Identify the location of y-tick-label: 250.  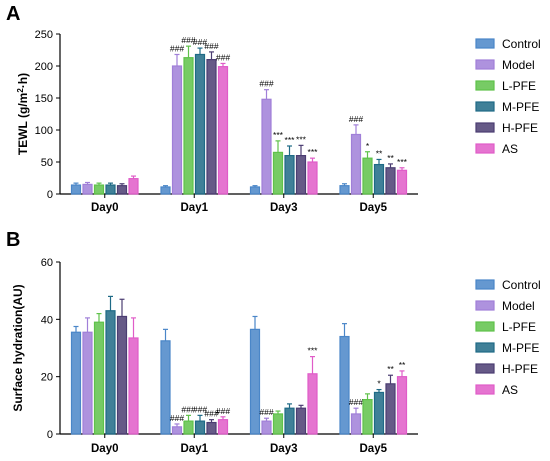
(44, 35).